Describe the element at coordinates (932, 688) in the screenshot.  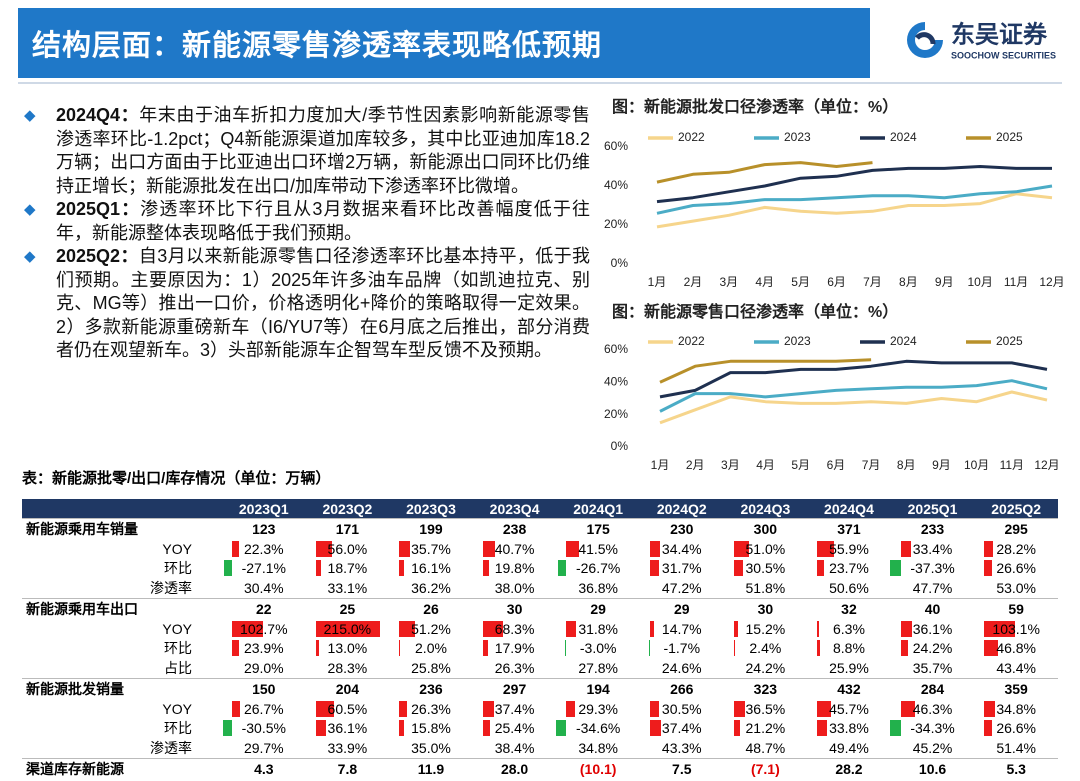
I see `cell: 284` at that location.